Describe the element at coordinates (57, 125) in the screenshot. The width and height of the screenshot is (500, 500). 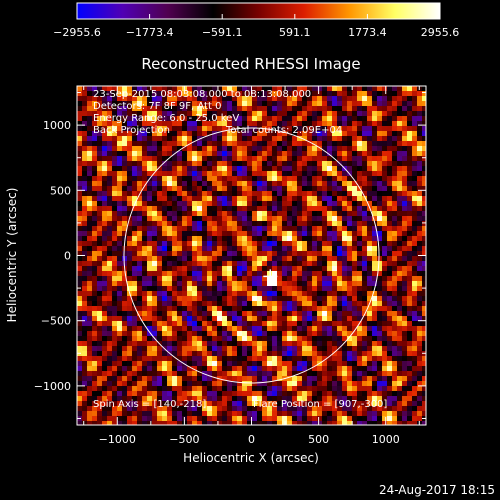
I see `y-tick-label: 1000` at that location.